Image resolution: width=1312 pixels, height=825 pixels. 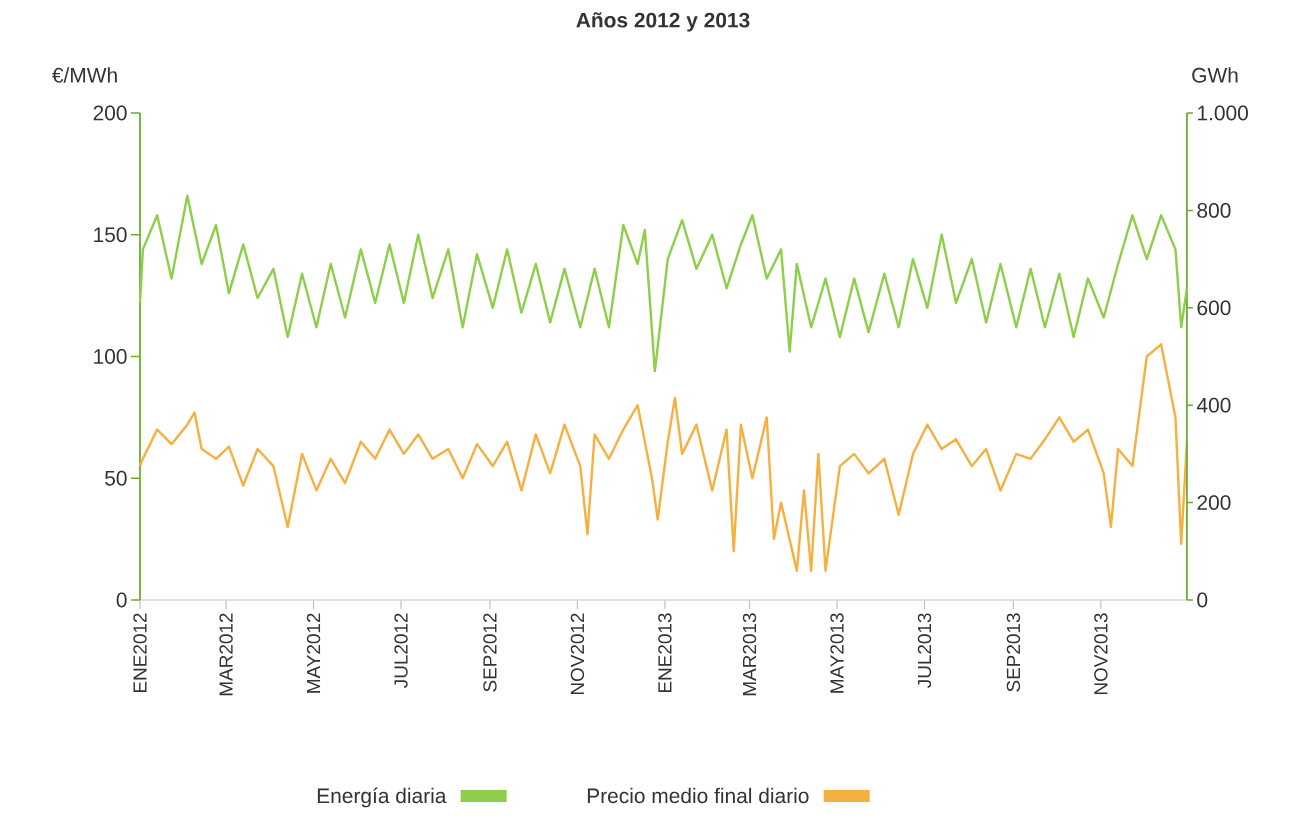 I want to click on x-tick-label: ENE2012, so click(x=140, y=652).